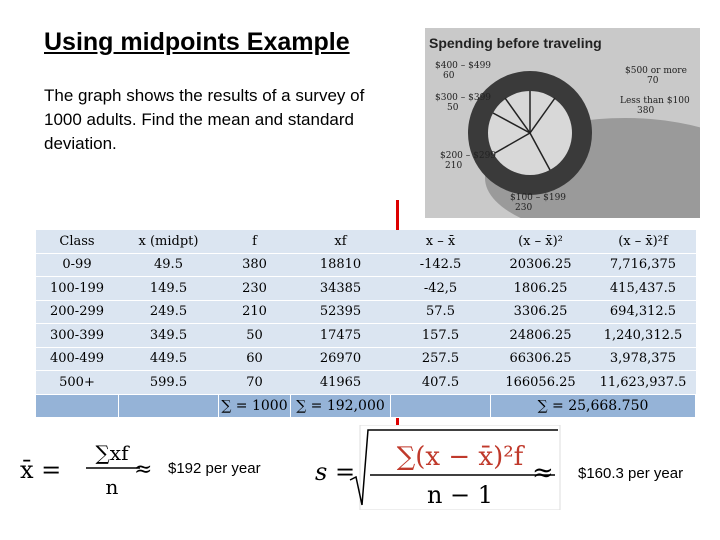 The height and width of the screenshot is (540, 720). Describe the element at coordinates (653, 81) in the screenshot. I see `figure-label: 70` at that location.